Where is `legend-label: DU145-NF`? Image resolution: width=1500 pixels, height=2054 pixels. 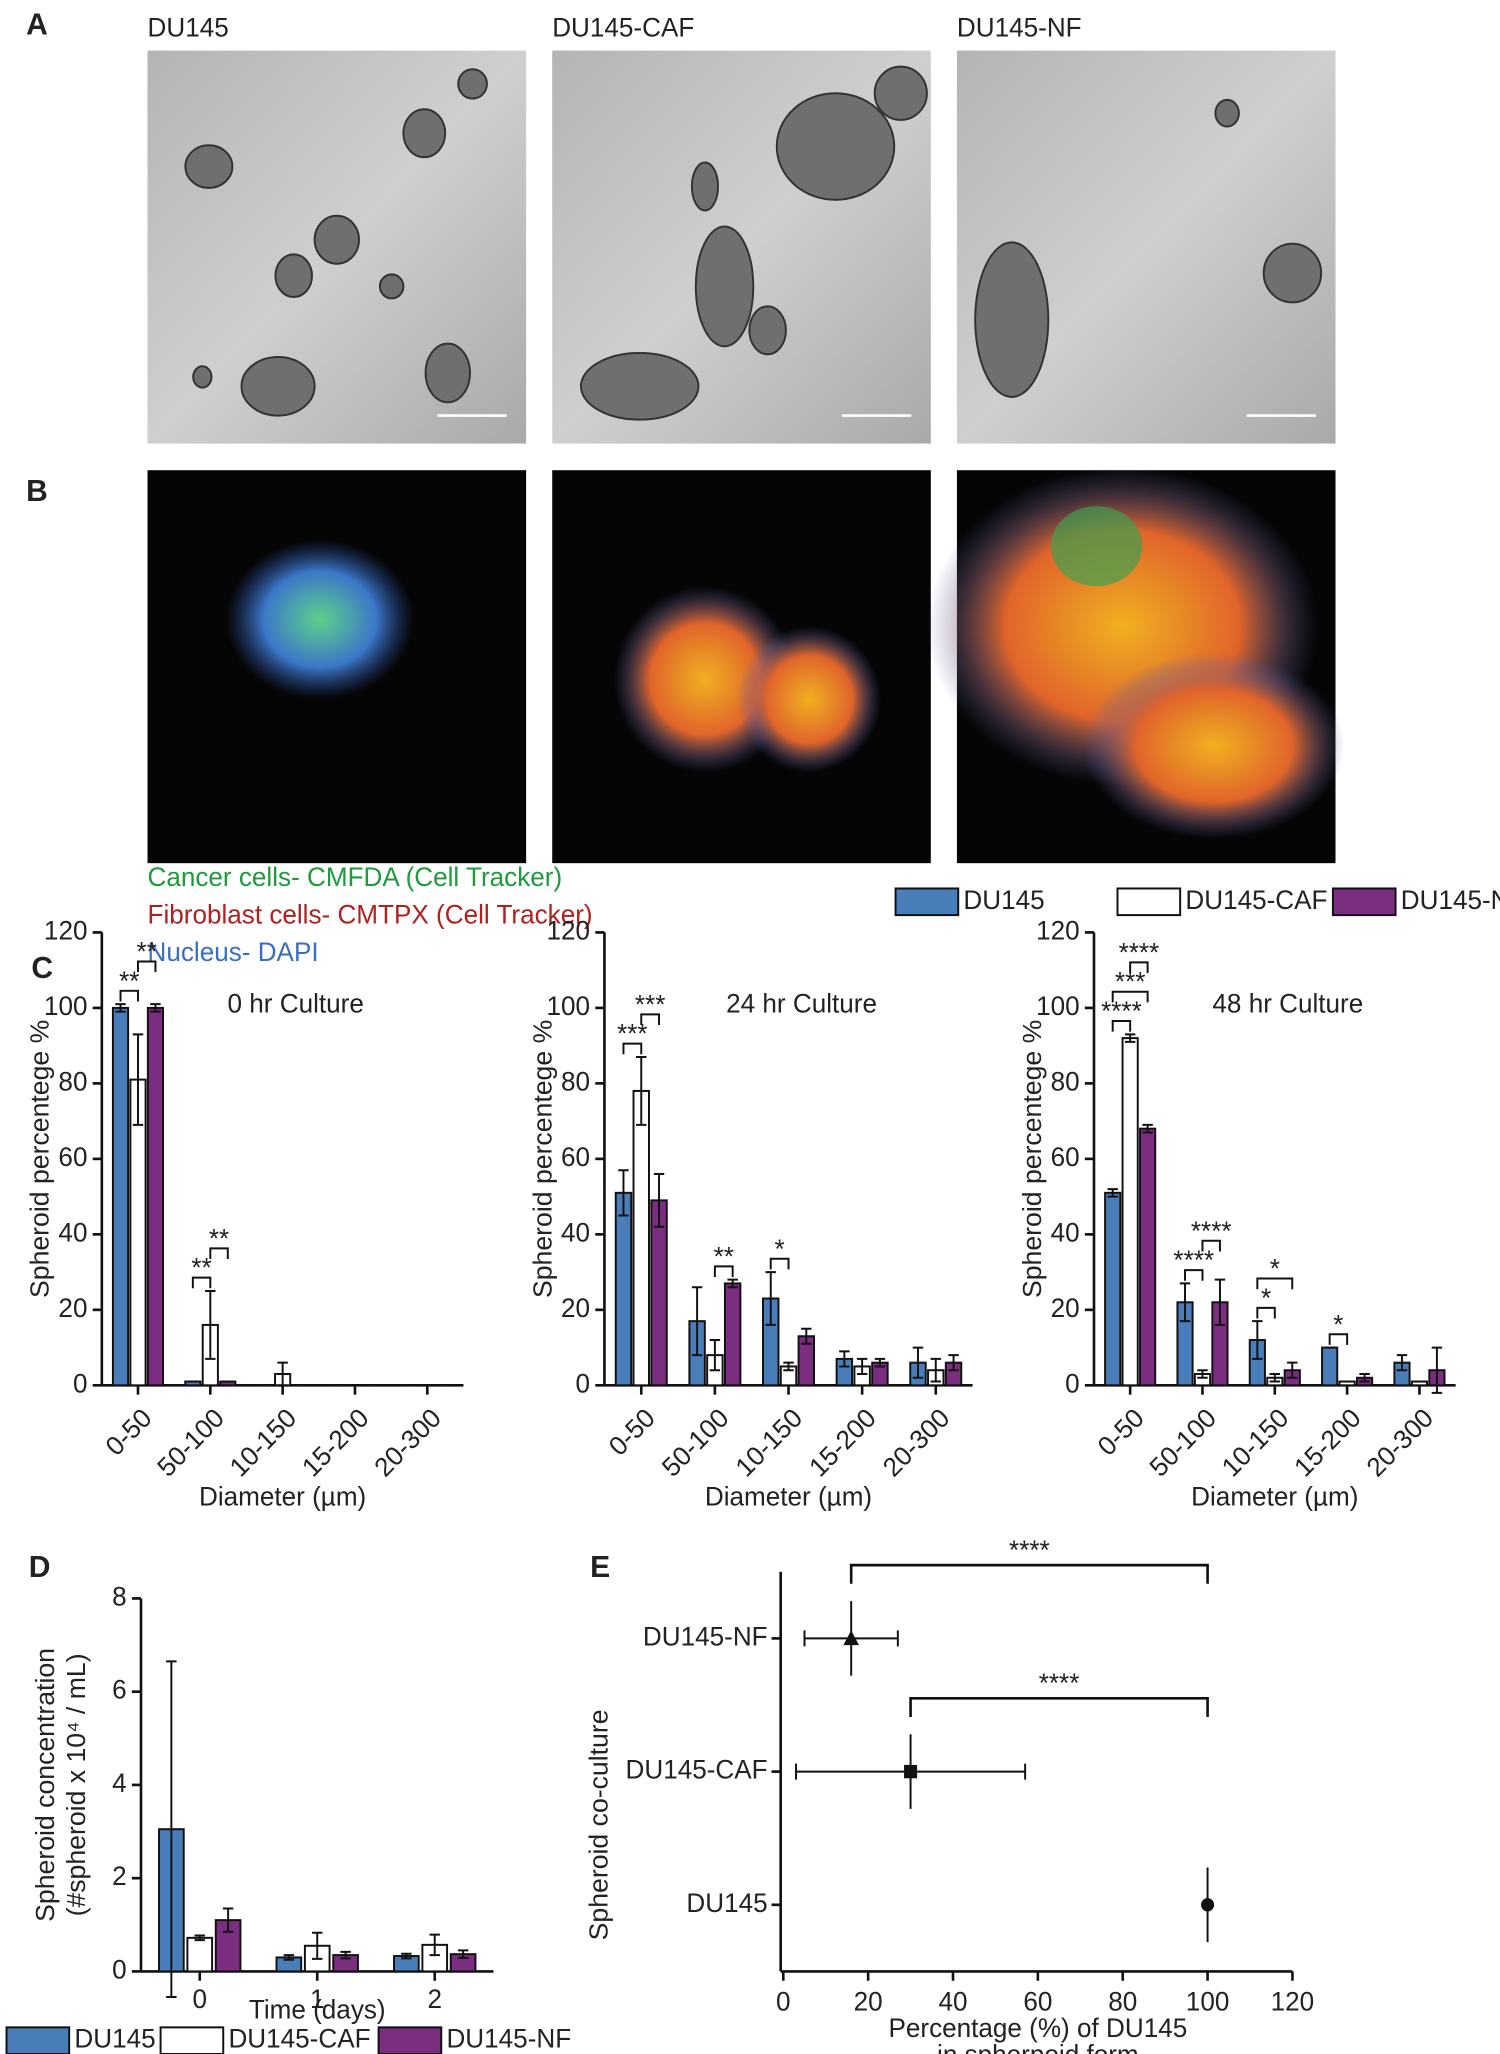 legend-label: DU145-NF is located at coordinates (1450, 900).